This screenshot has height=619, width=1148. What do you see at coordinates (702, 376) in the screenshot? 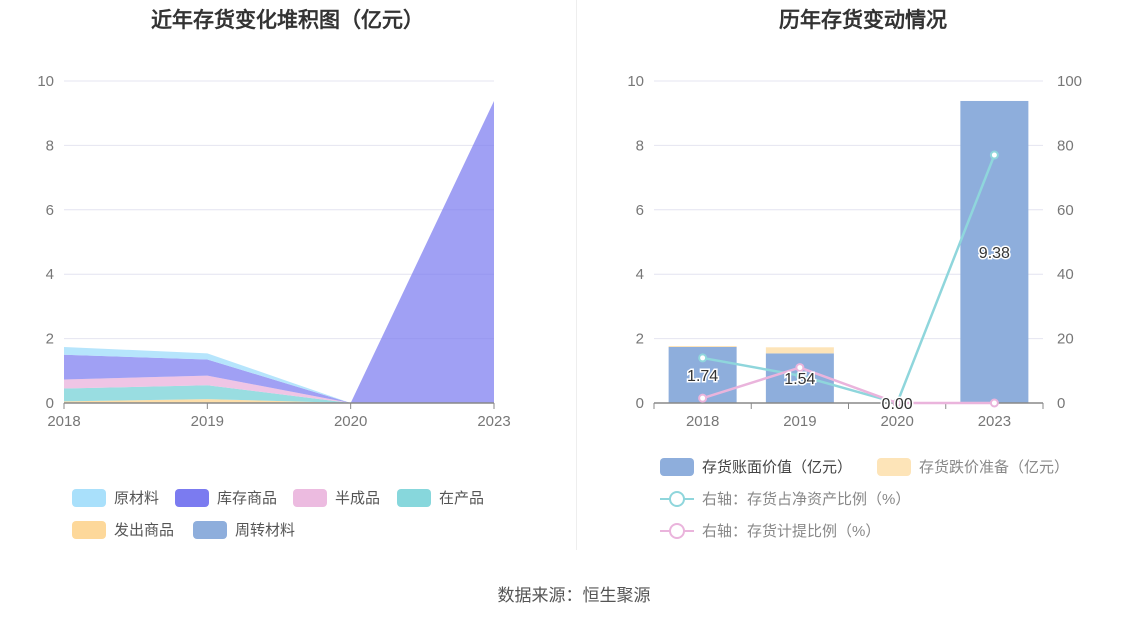
I see `bar-value-label: 1.74` at bounding box center [702, 376].